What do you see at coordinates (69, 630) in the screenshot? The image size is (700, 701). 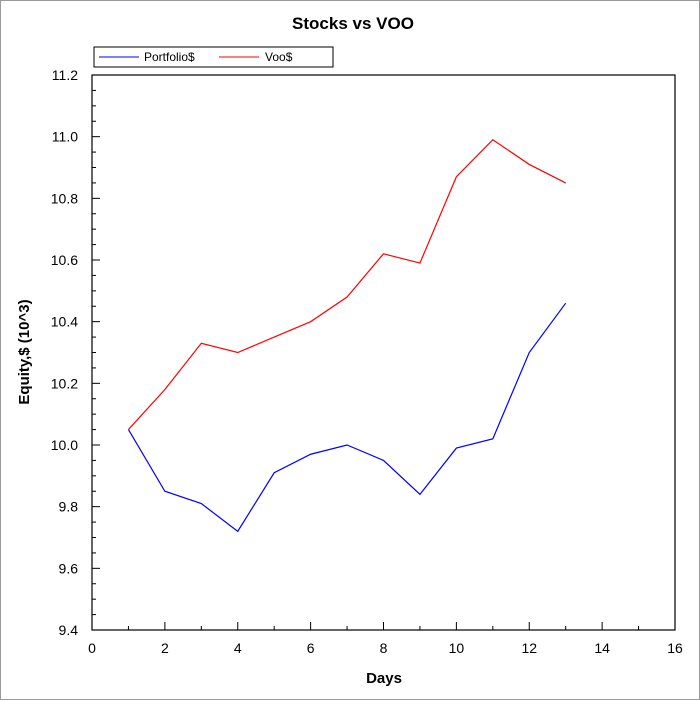 I see `y-tick-label: 9.4` at bounding box center [69, 630].